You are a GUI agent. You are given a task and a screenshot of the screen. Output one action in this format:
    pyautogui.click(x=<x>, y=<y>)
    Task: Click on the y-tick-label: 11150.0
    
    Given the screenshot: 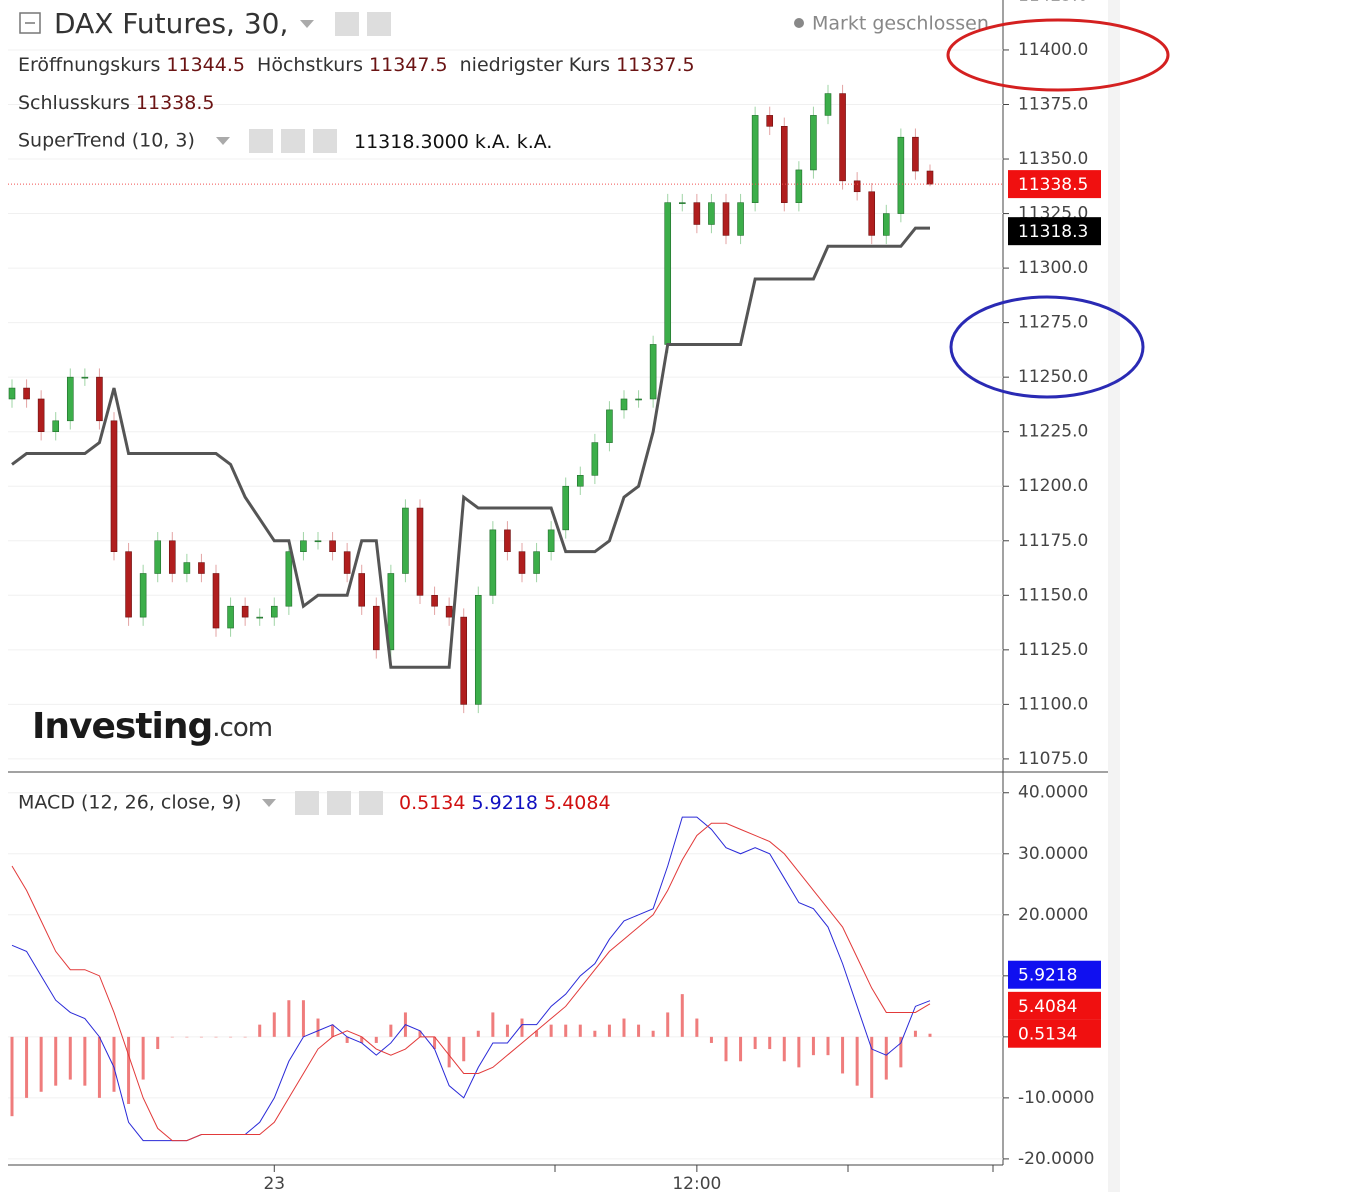 What is the action you would take?
    pyautogui.click(x=1053, y=595)
    